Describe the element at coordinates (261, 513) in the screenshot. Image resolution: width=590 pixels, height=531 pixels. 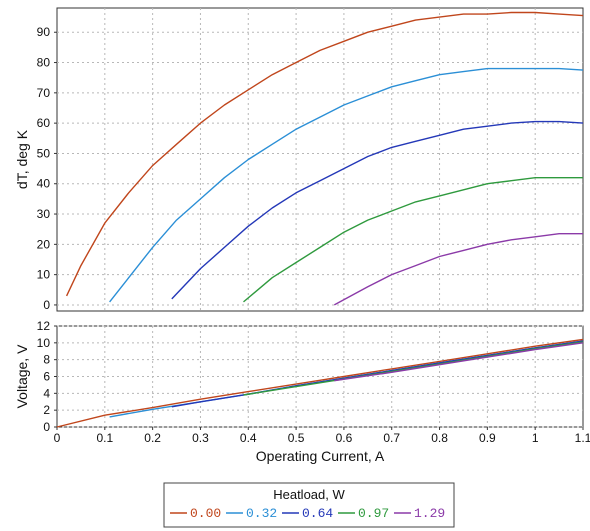
I see `legend-label-0-32: 0.32` at that location.